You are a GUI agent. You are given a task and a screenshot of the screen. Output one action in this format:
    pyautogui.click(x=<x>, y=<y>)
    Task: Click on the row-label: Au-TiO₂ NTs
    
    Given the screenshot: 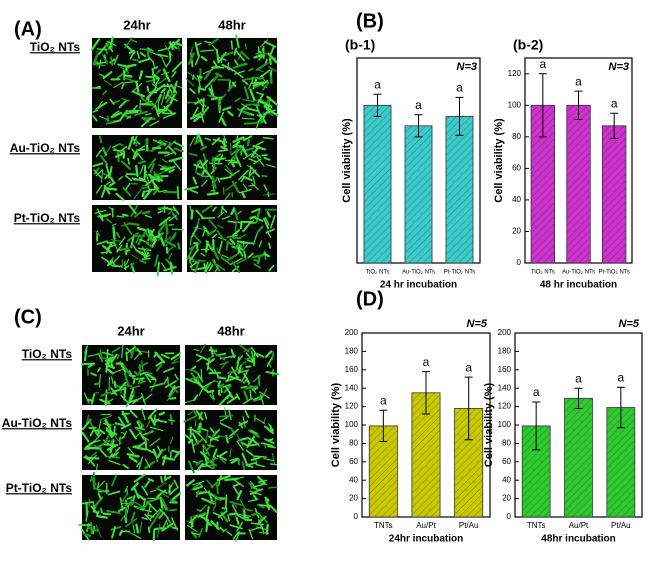 What is the action you would take?
    pyautogui.click(x=45, y=148)
    